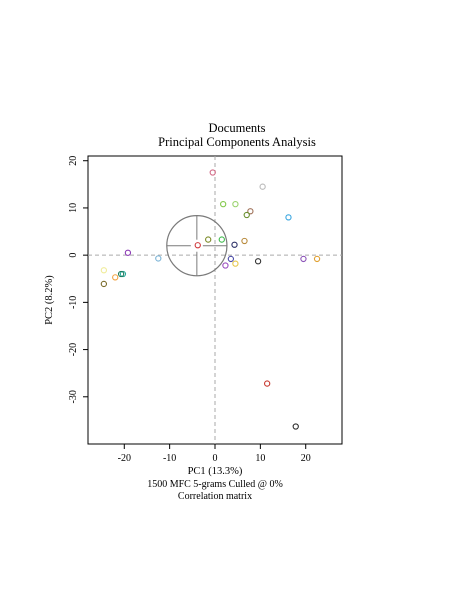 This screenshot has width=474, height=613. I want to click on x-tick-label-0: 0, so click(215, 458).